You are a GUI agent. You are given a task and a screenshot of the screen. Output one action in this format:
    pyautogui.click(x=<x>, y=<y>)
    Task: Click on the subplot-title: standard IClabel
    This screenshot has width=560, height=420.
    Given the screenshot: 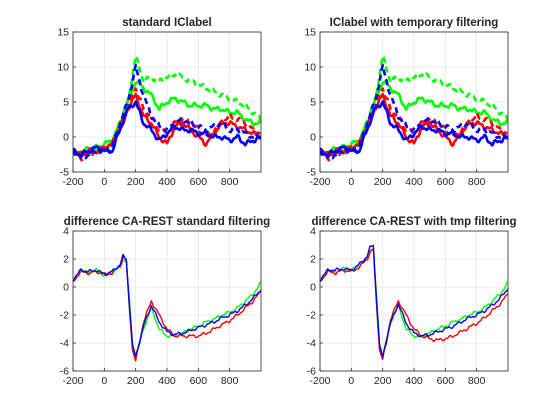 What is the action you would take?
    pyautogui.click(x=166, y=23)
    